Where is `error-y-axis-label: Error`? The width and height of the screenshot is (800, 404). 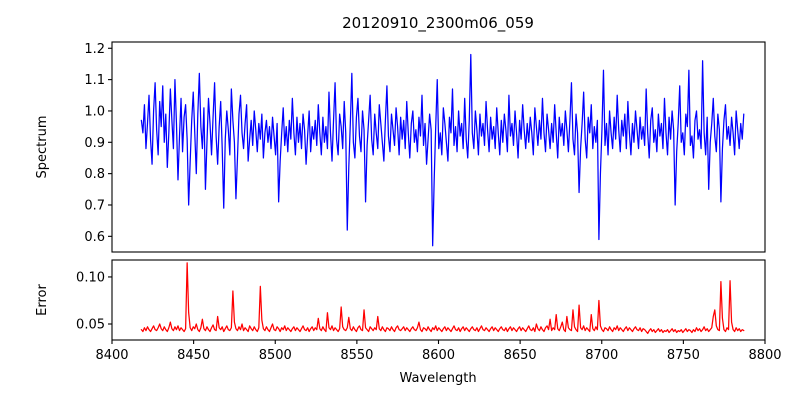
error-y-axis-label: Error is located at coordinates (42, 300).